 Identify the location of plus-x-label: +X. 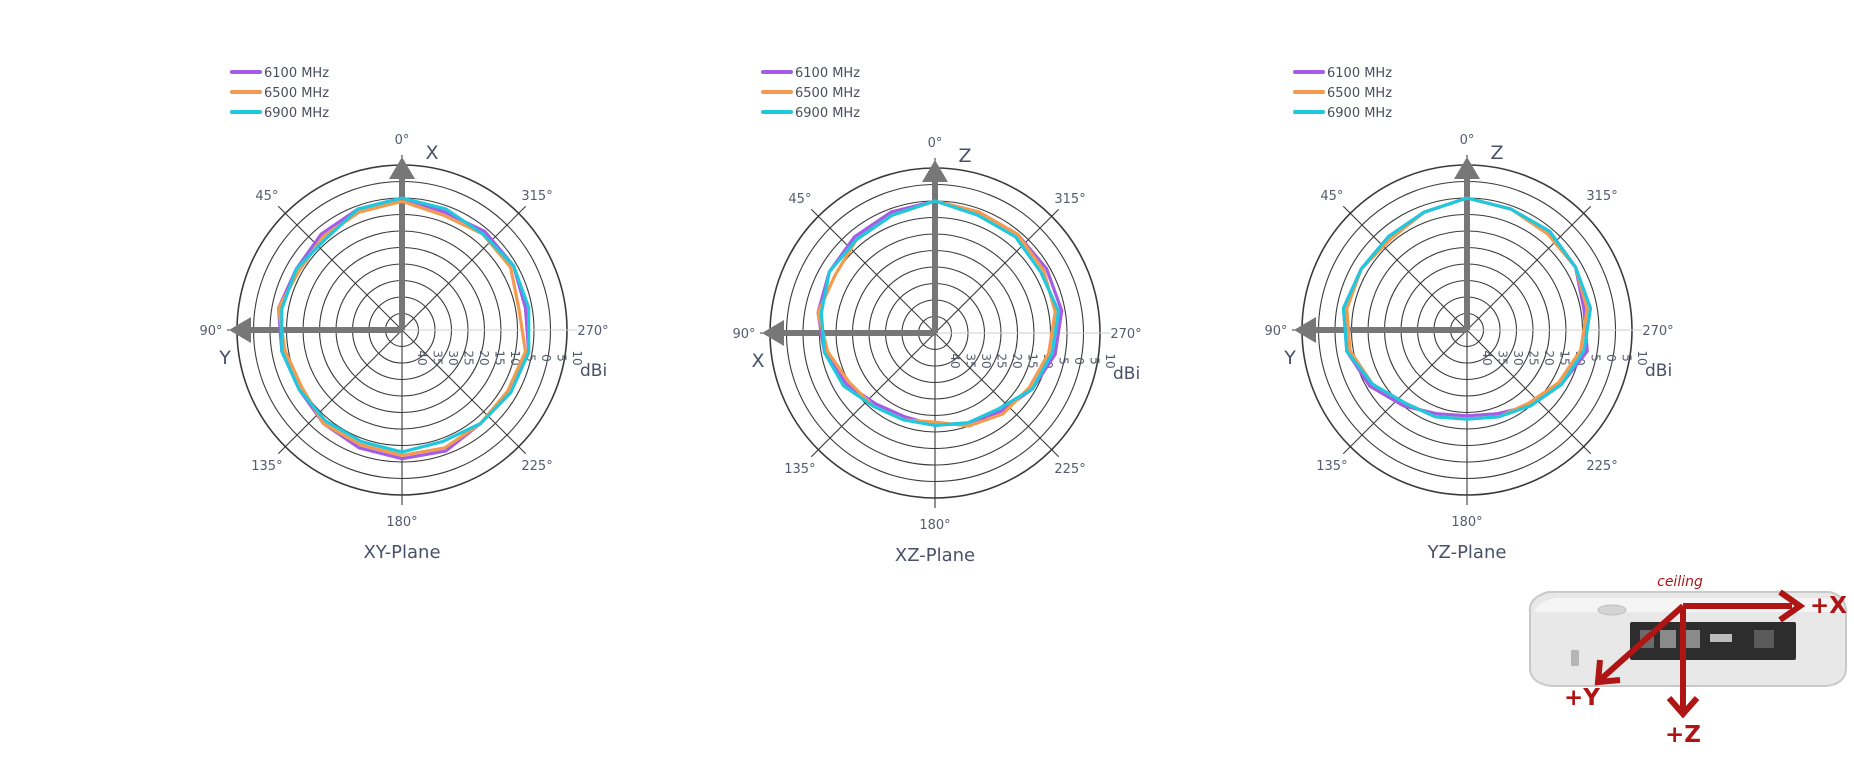
(1828, 606).